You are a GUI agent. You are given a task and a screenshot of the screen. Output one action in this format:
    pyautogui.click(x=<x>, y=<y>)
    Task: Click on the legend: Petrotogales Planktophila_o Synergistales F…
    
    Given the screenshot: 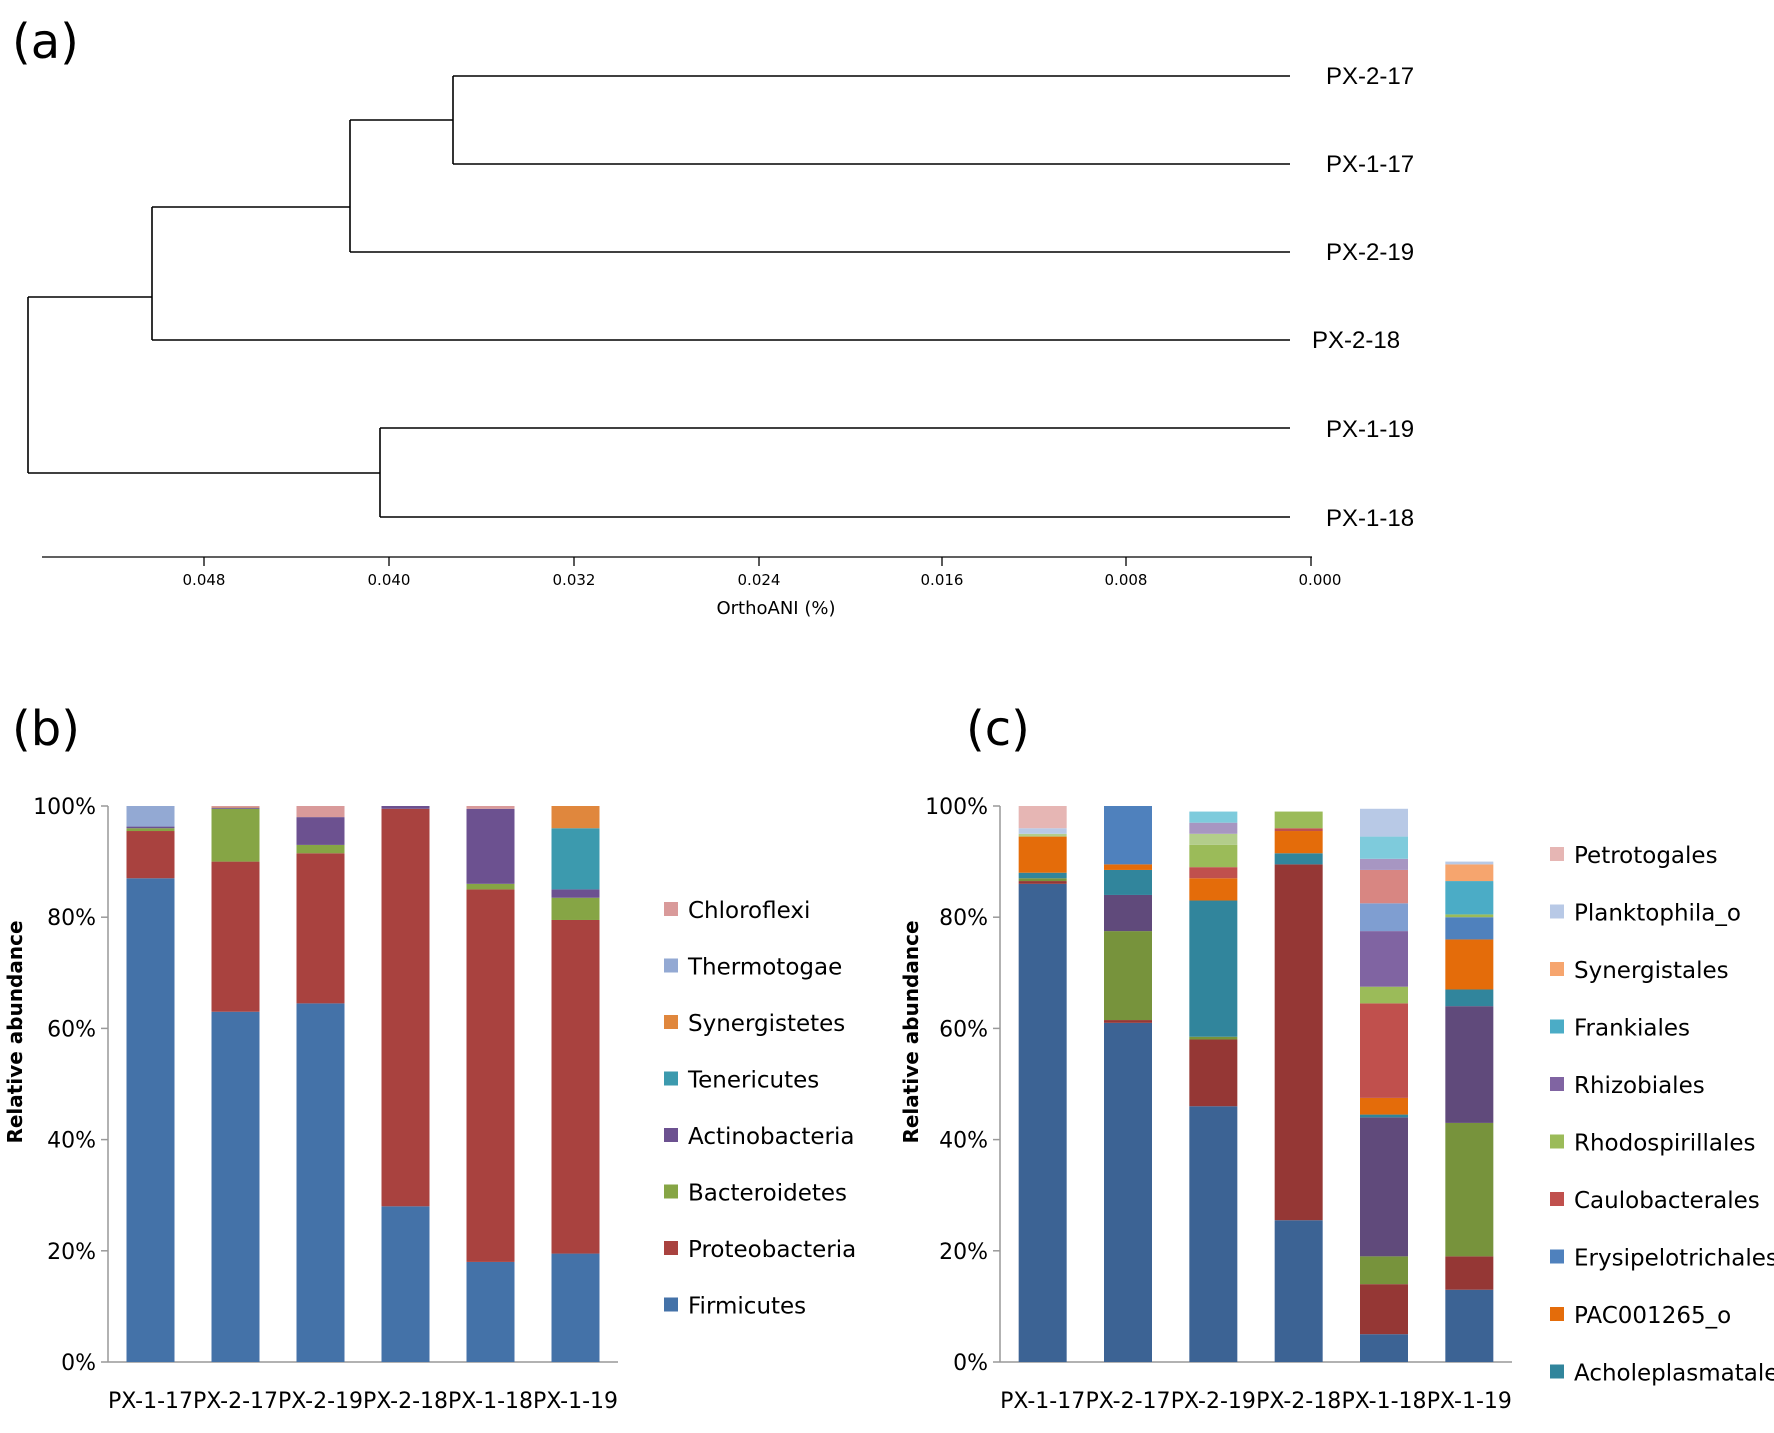 What is the action you would take?
    pyautogui.click(x=1662, y=1115)
    